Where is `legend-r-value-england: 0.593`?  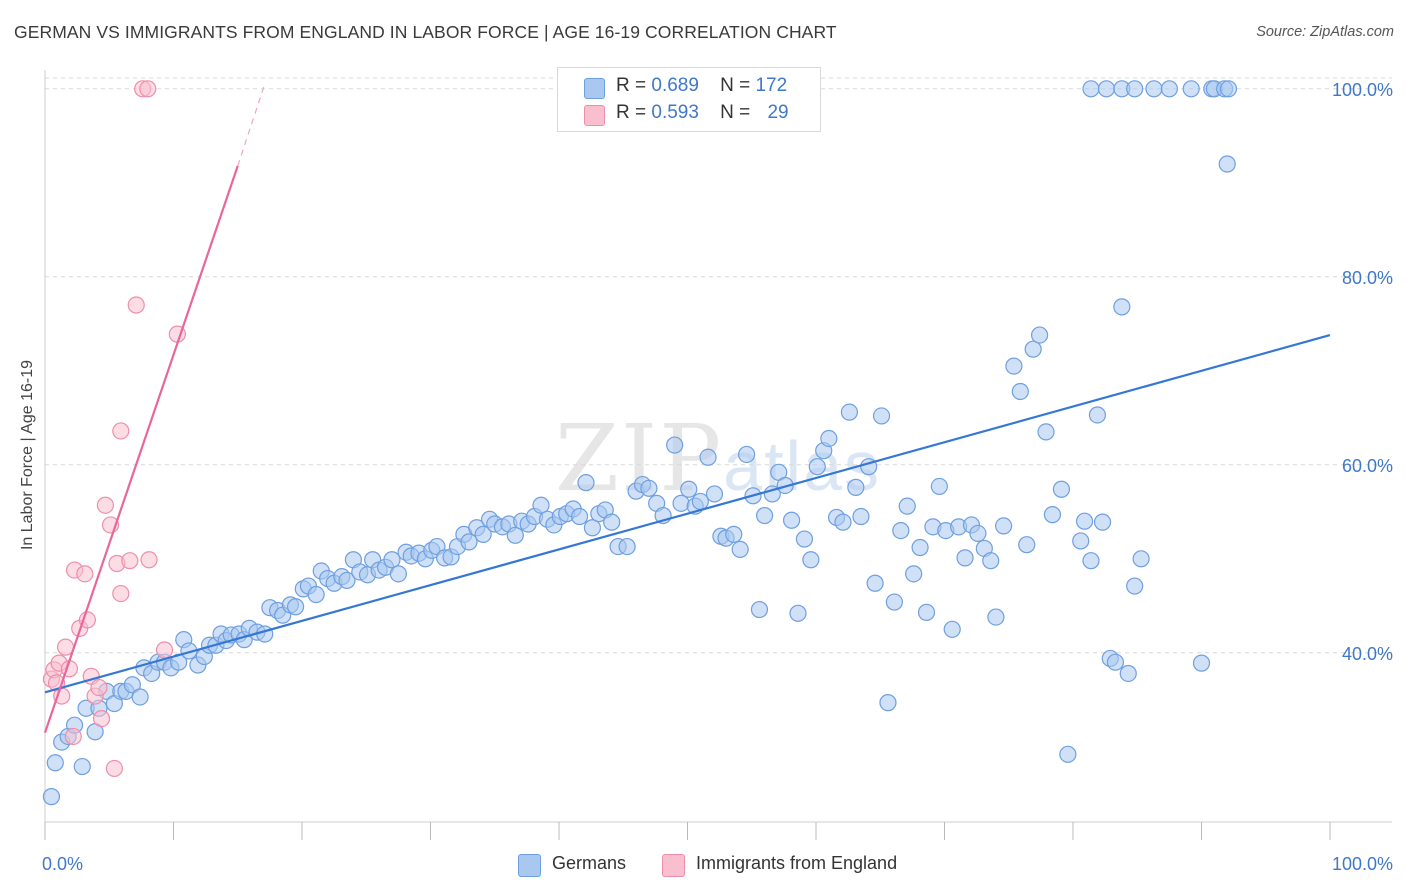 legend-r-value-england: 0.593 is located at coordinates (675, 112).